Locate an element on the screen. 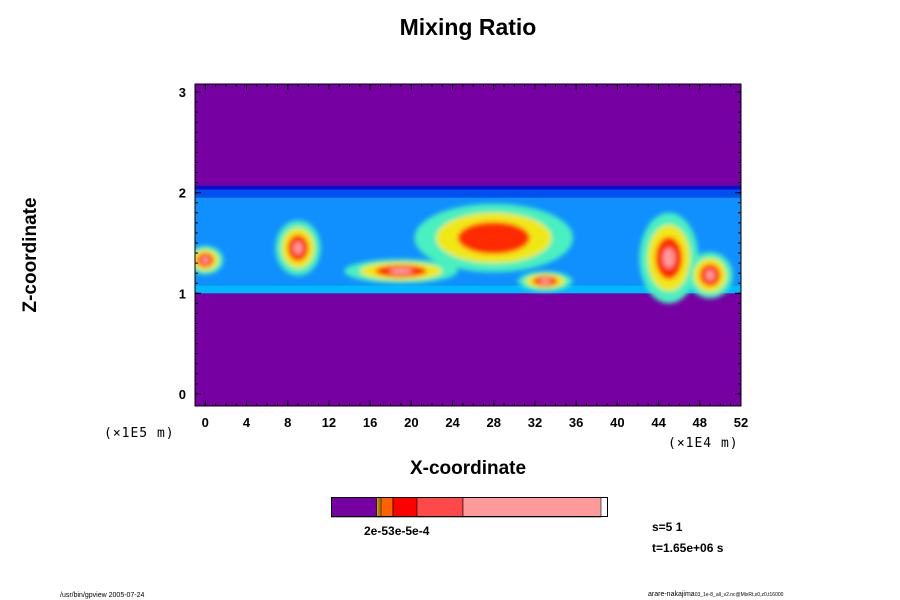  x-tick-label: 4 is located at coordinates (247, 422).